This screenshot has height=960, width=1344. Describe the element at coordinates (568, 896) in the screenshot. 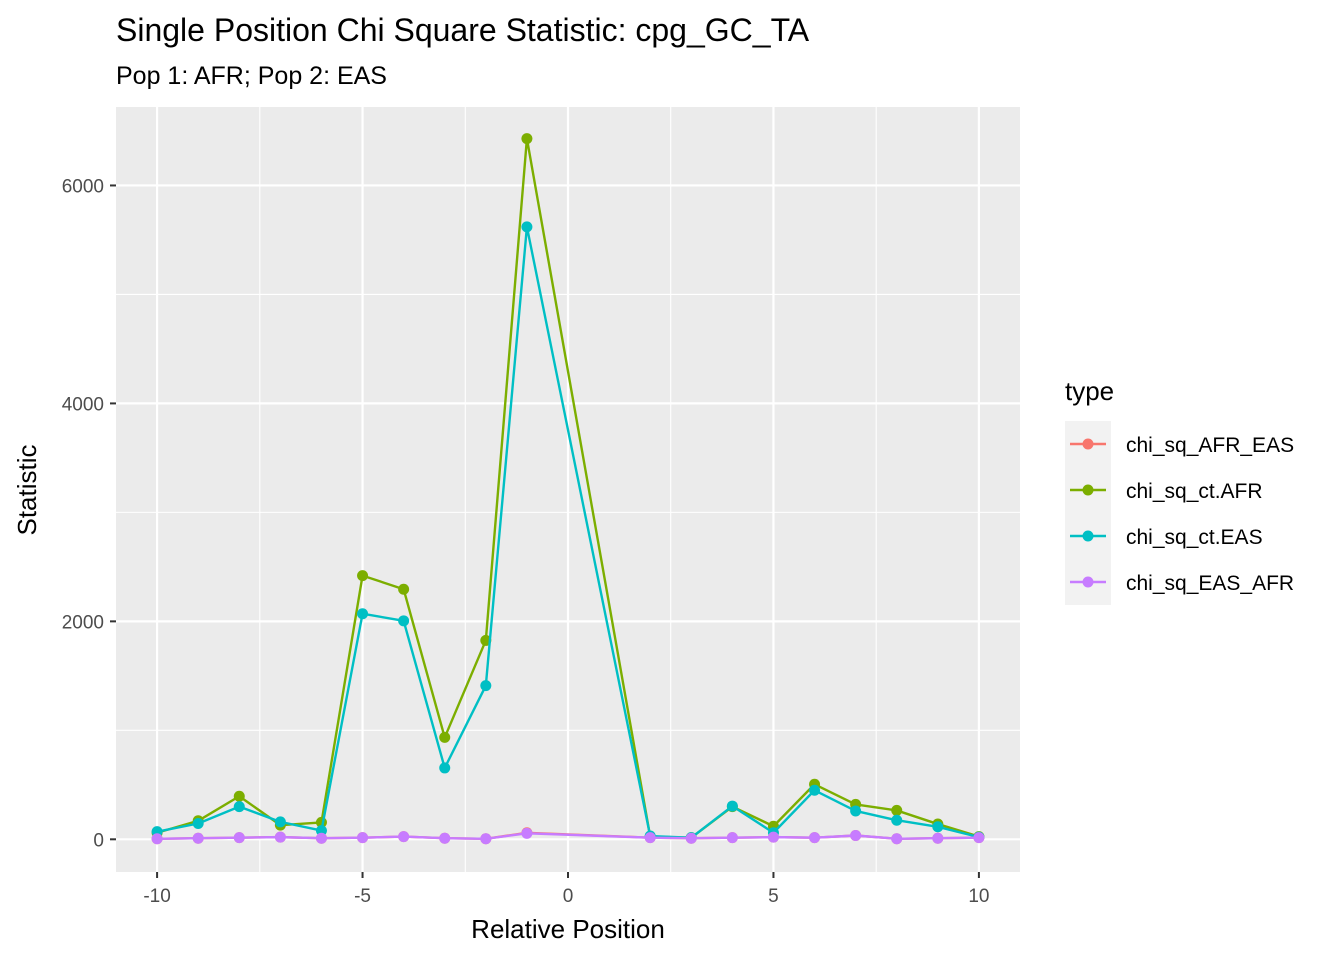

I see `x-tick-label: 0` at that location.